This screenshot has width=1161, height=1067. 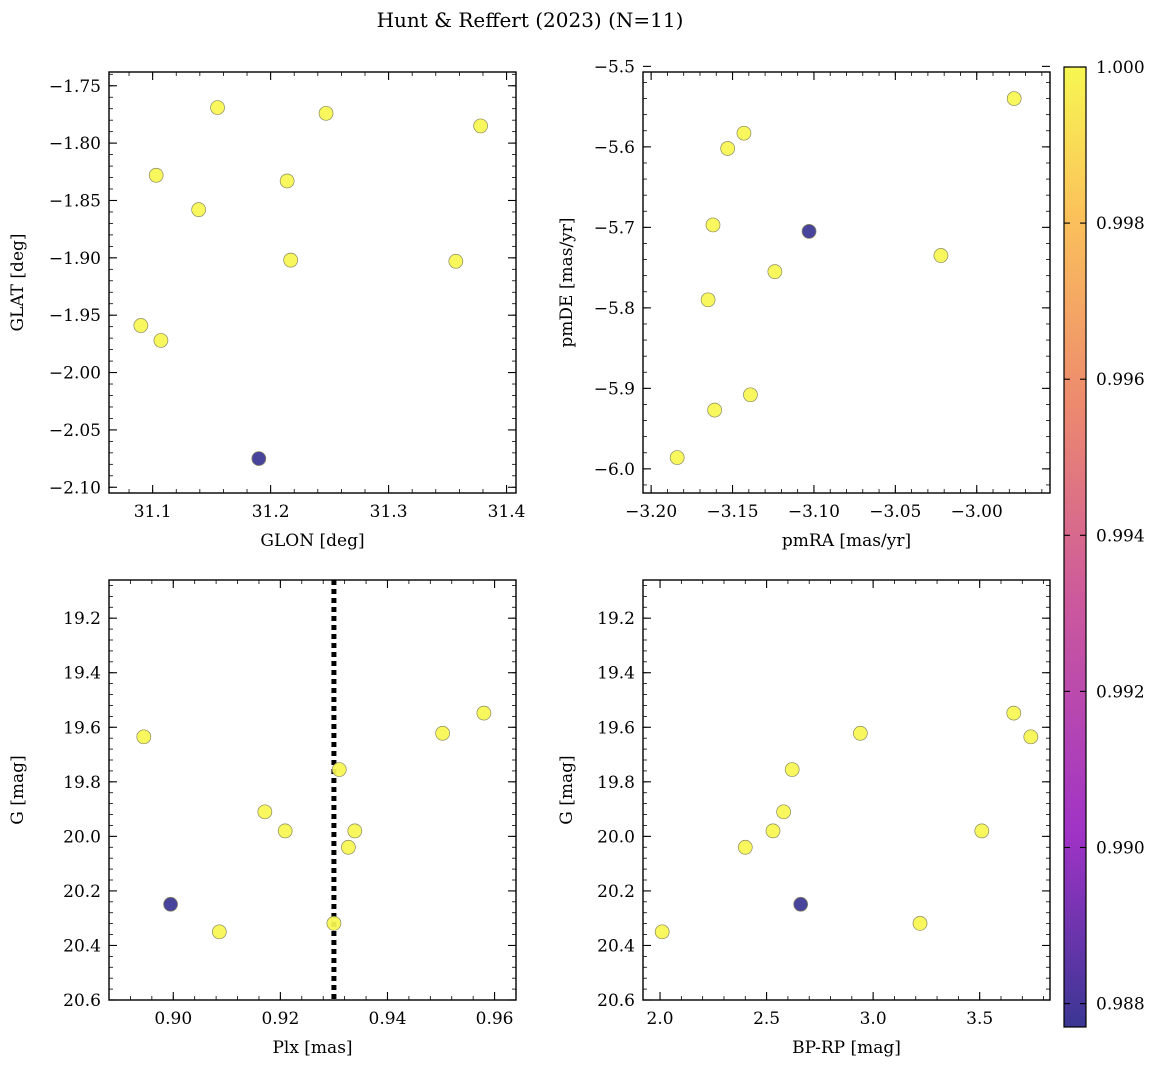 What do you see at coordinates (567, 282) in the screenshot?
I see `y-axis-label: pmDE [mas/yr]` at bounding box center [567, 282].